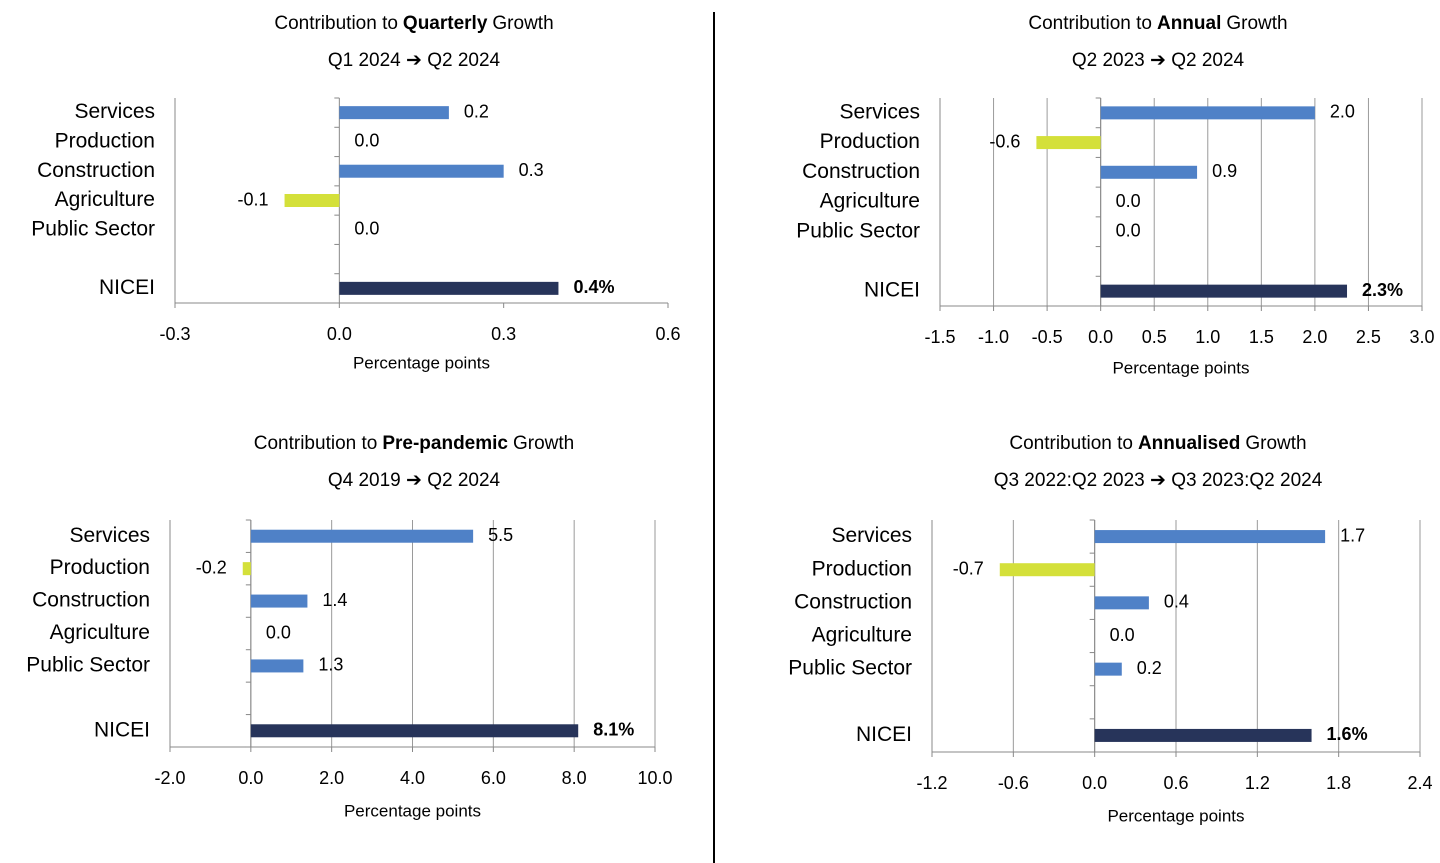  Describe the element at coordinates (1224, 171) in the screenshot. I see `value-label: 0.9` at that location.